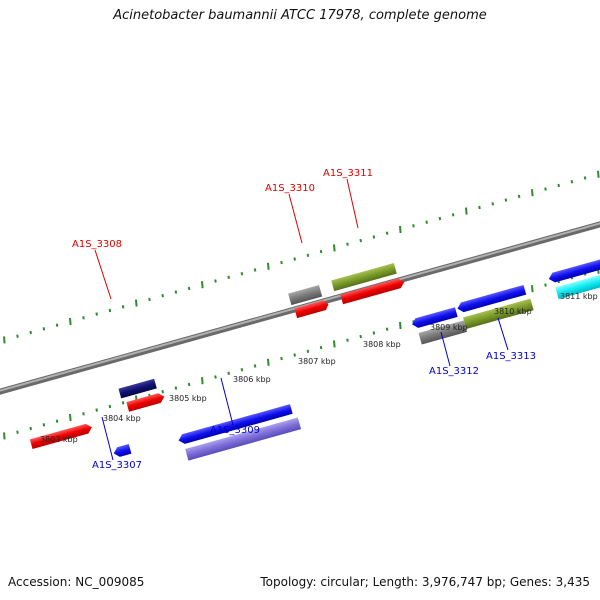  I want to click on kbp-tick-label: 3808 kbp, so click(382, 344).